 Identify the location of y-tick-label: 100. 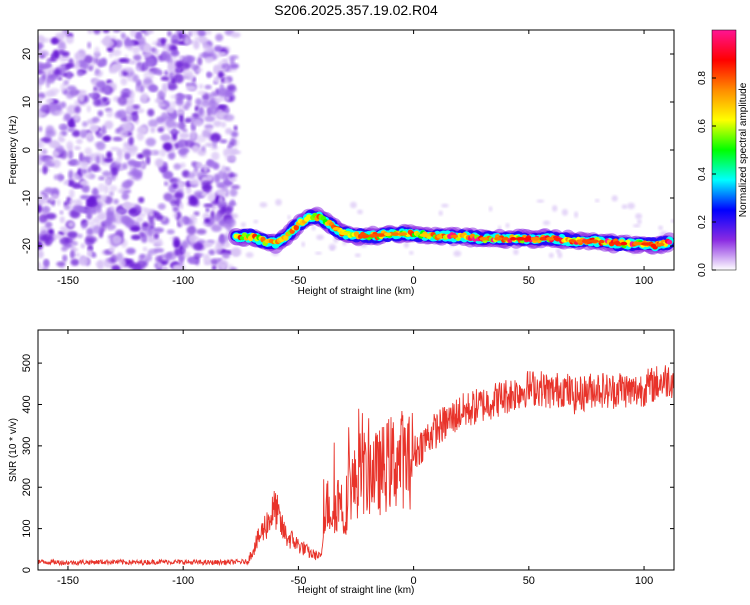
(27, 528).